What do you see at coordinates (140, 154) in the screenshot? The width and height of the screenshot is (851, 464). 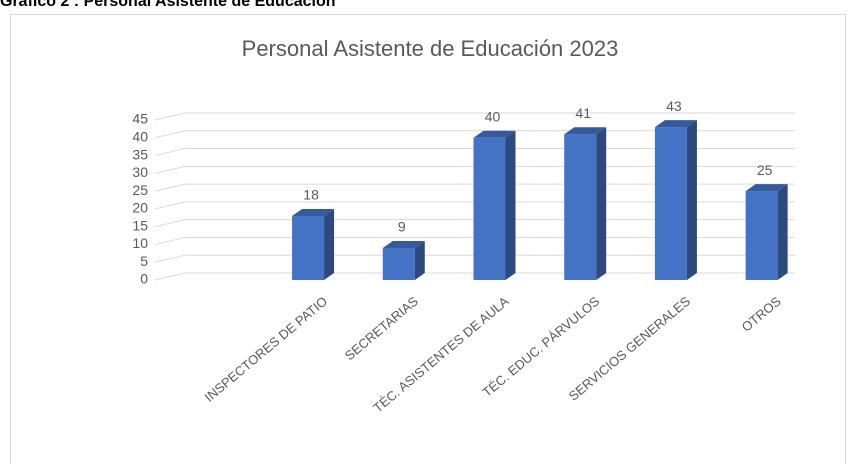 I see `y-tick-label: 35` at bounding box center [140, 154].